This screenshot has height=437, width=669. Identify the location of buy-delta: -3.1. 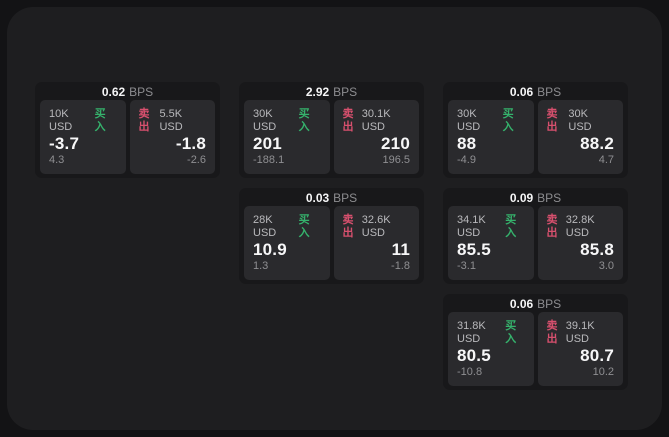
(466, 266).